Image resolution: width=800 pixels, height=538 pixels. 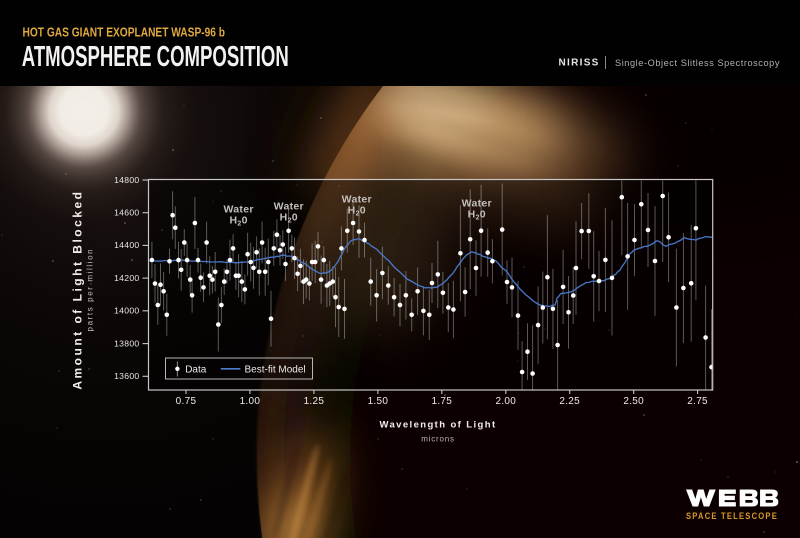 I want to click on svg-text: 2.00, so click(x=505, y=401).